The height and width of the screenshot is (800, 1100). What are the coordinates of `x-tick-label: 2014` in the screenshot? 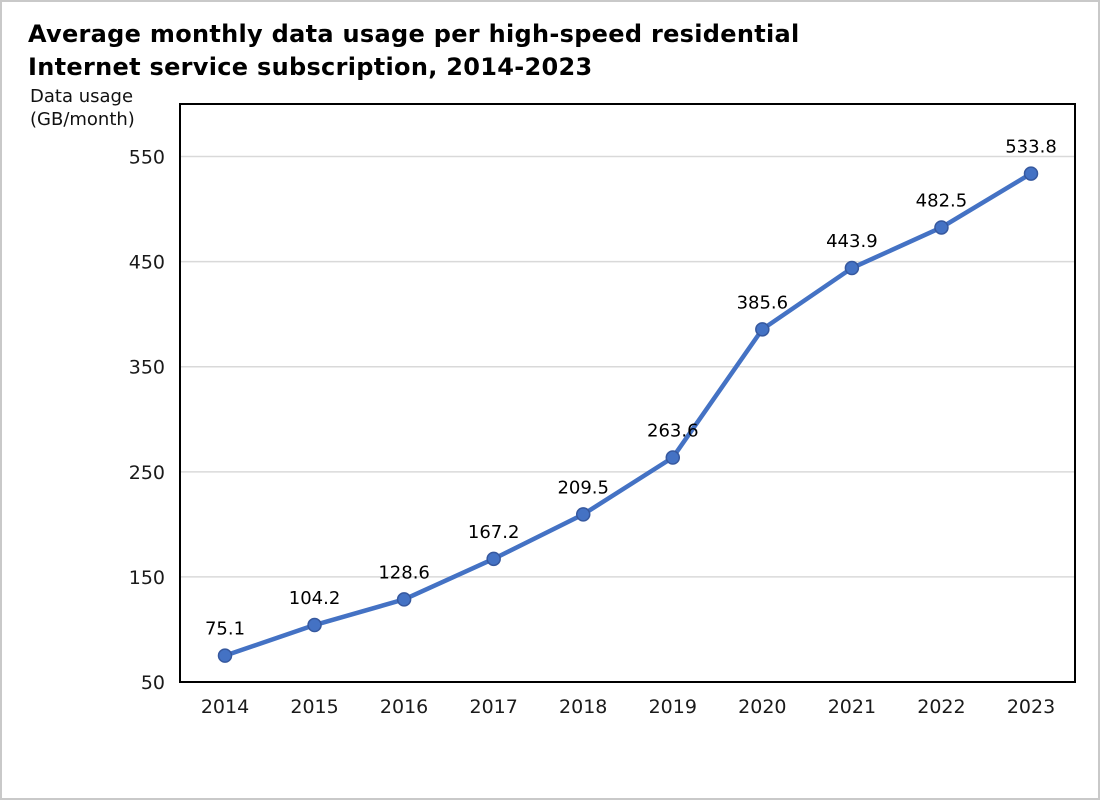 It's located at (225, 707).